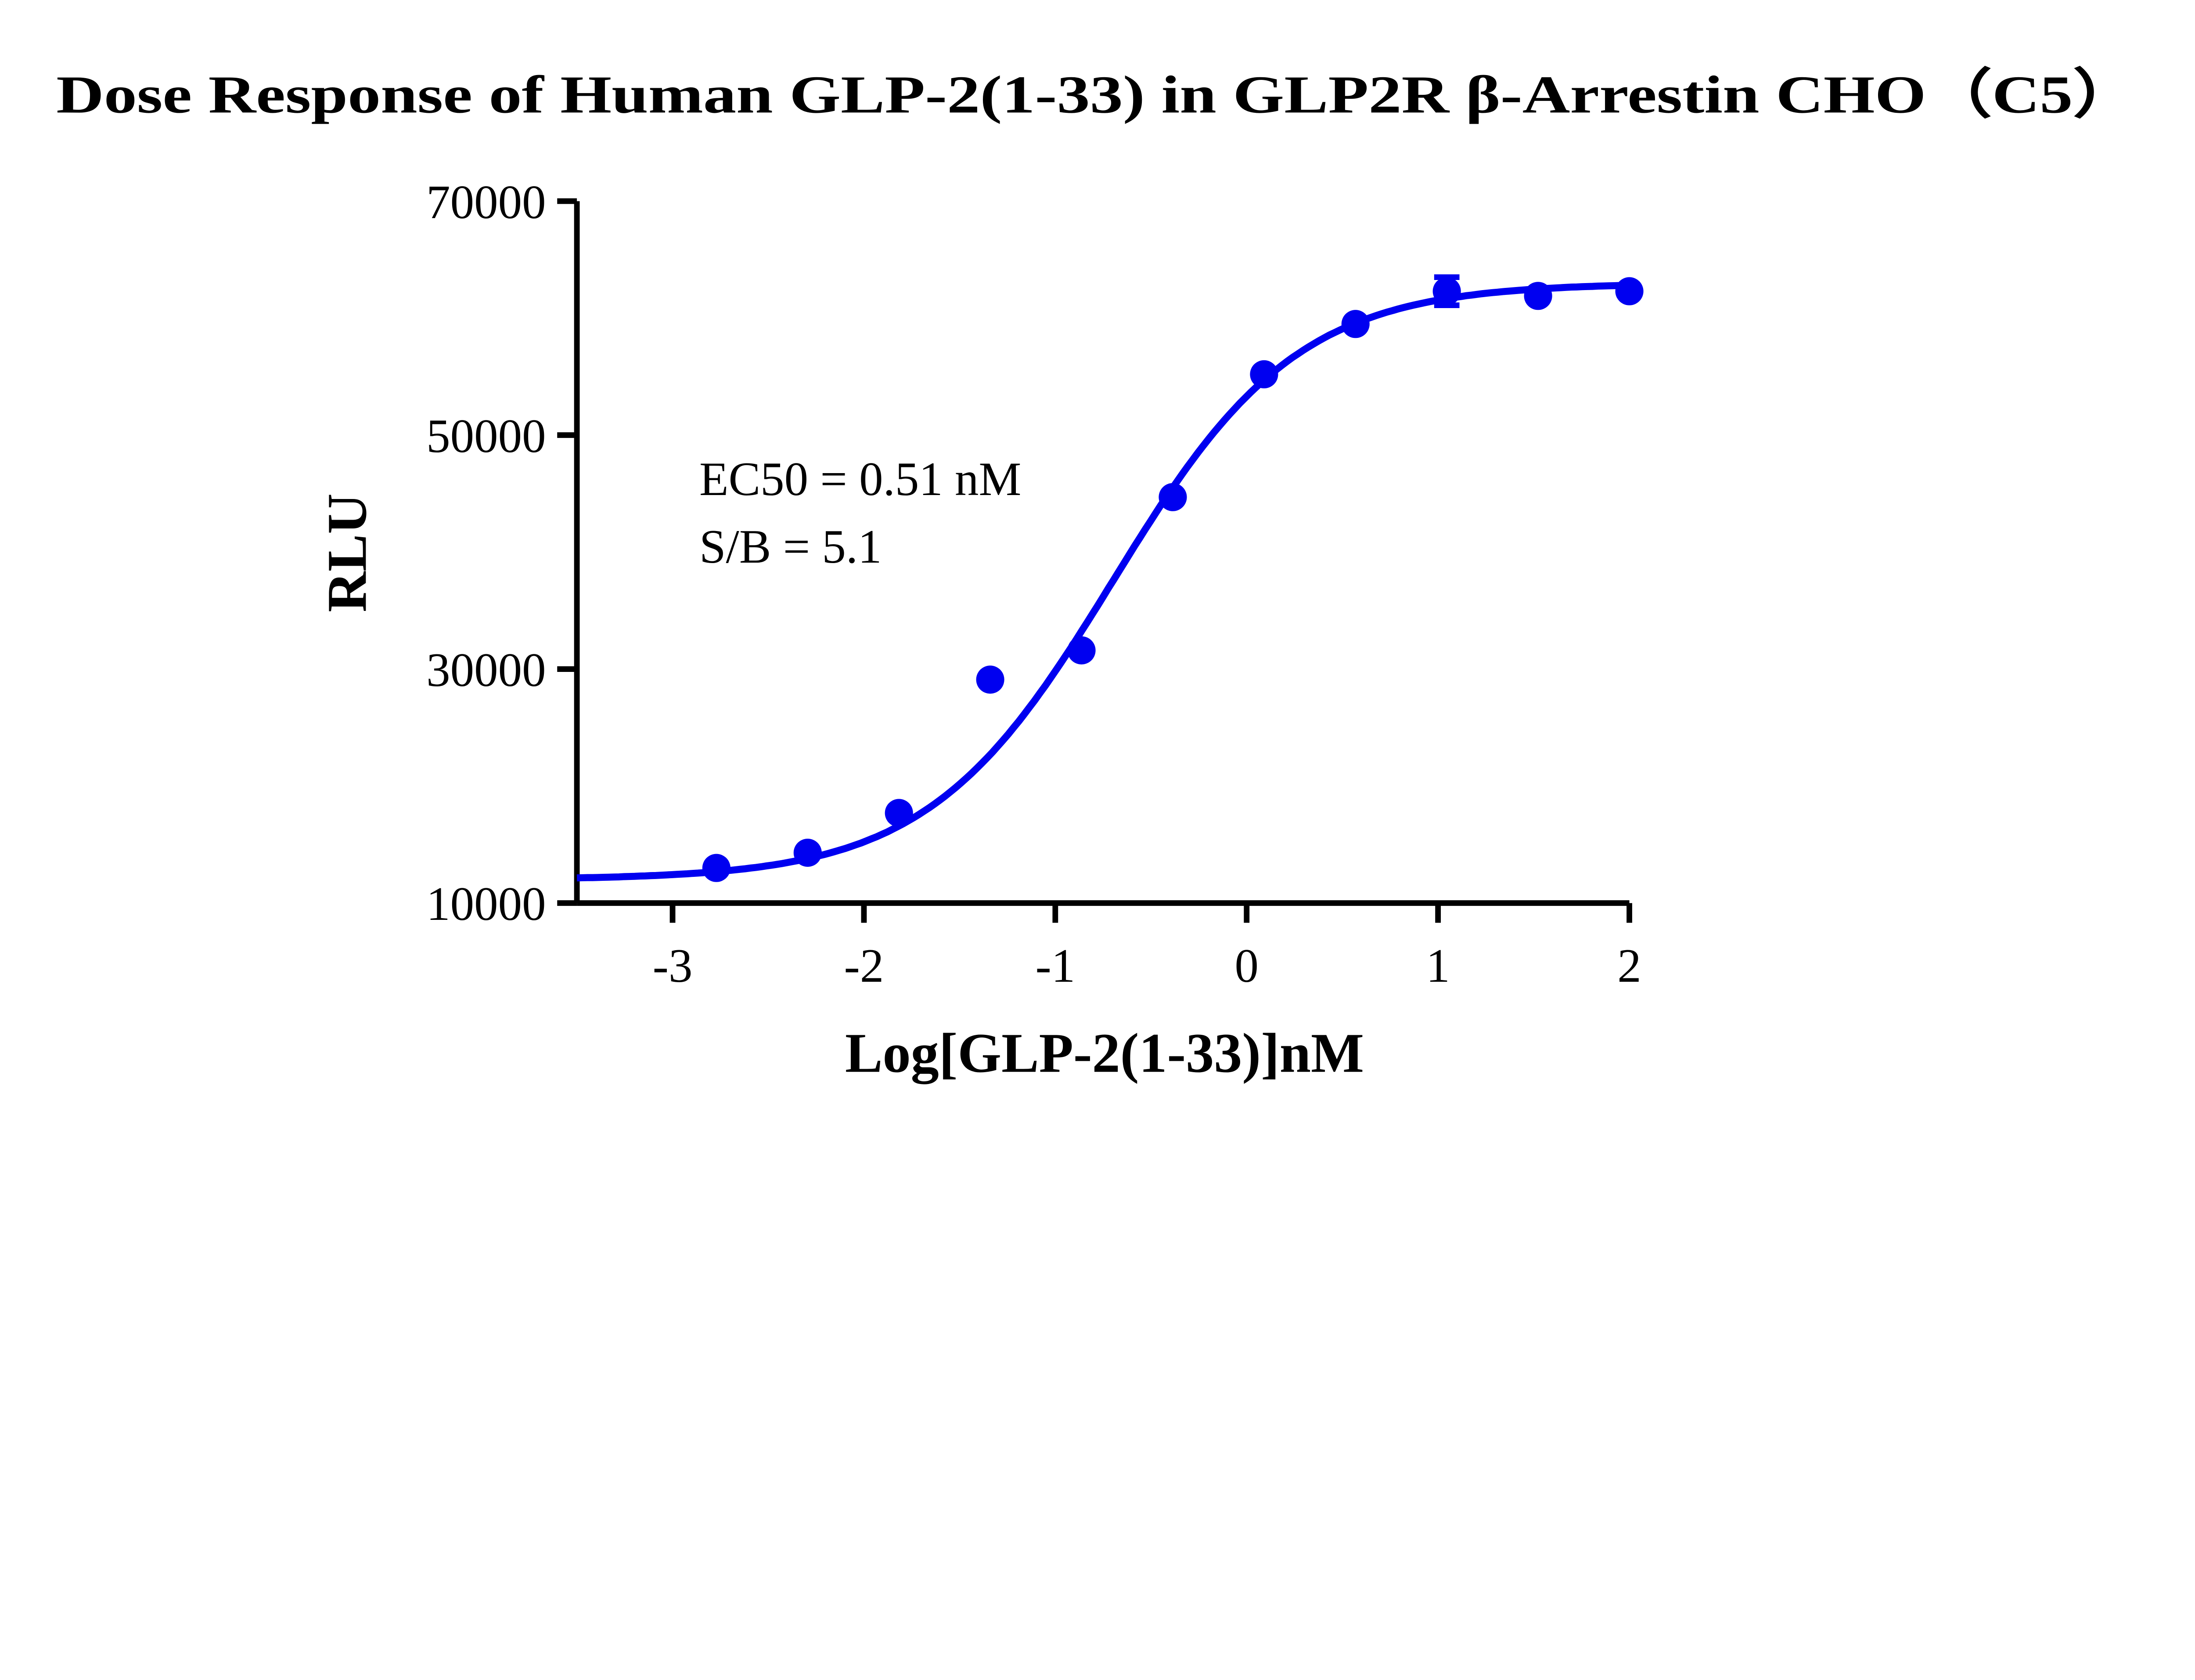 This screenshot has width=2195, height=1680. Describe the element at coordinates (486, 903) in the screenshot. I see `y-tick-label: 10000` at that location.